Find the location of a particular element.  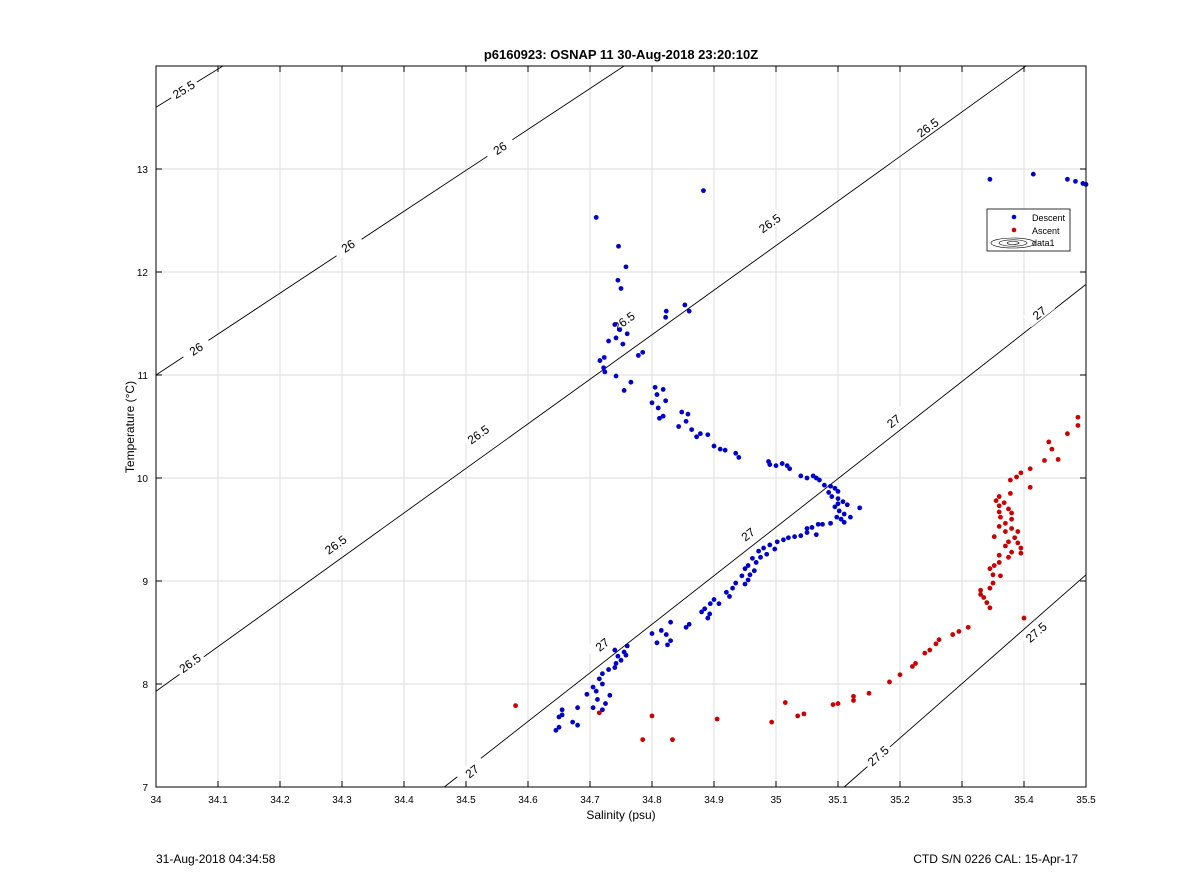

contour-label: 27.5 is located at coordinates (877, 755).